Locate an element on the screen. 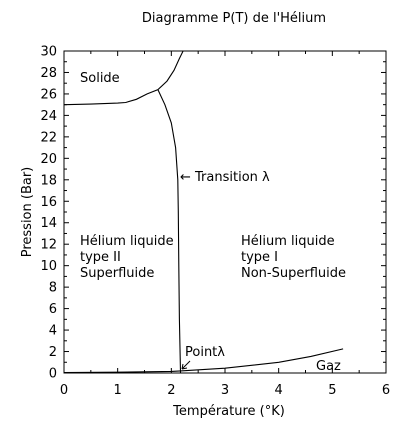 This screenshot has height=430, width=400. x-tick-label: 6 is located at coordinates (386, 390).